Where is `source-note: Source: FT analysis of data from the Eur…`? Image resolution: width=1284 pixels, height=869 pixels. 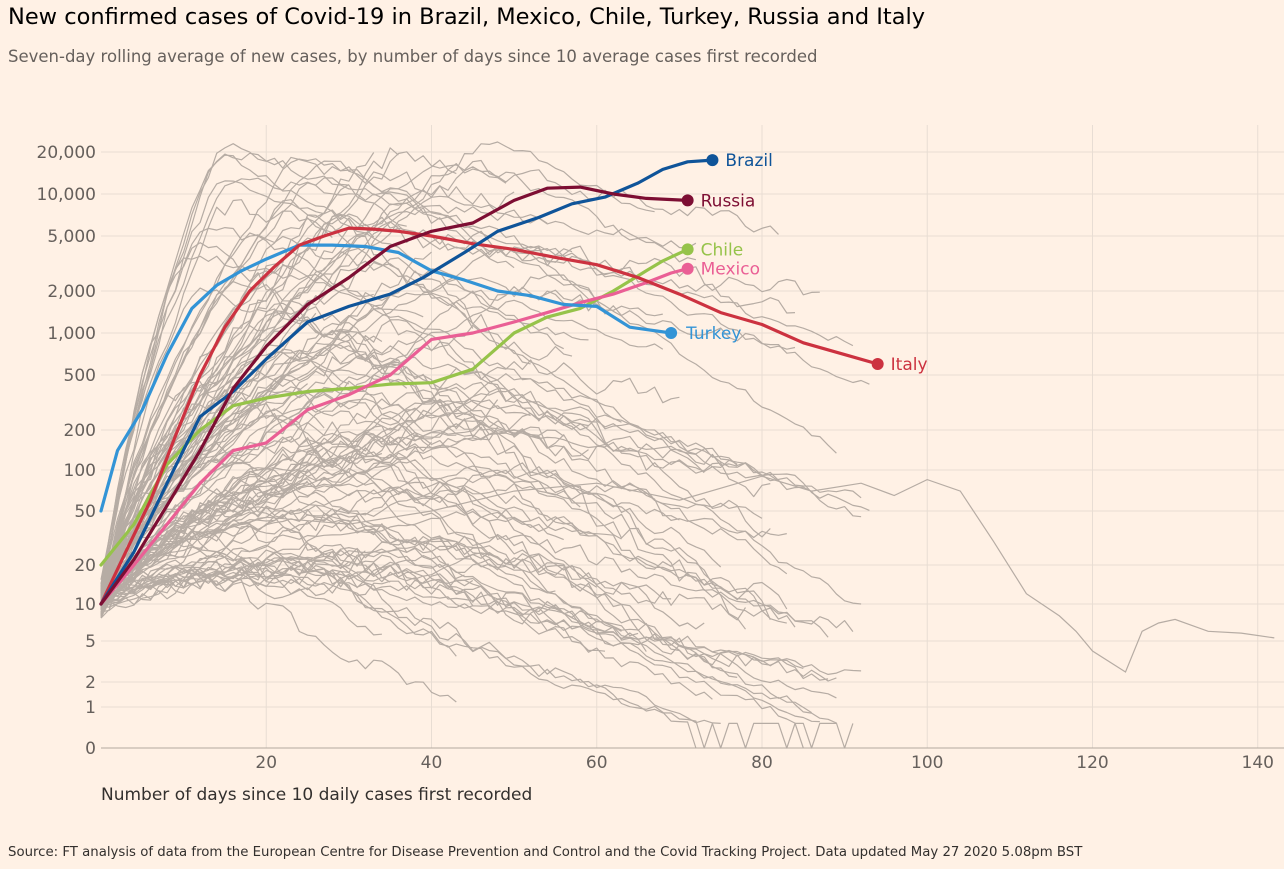
source-note: Source: FT analysis of data from the Eur… is located at coordinates (545, 852).